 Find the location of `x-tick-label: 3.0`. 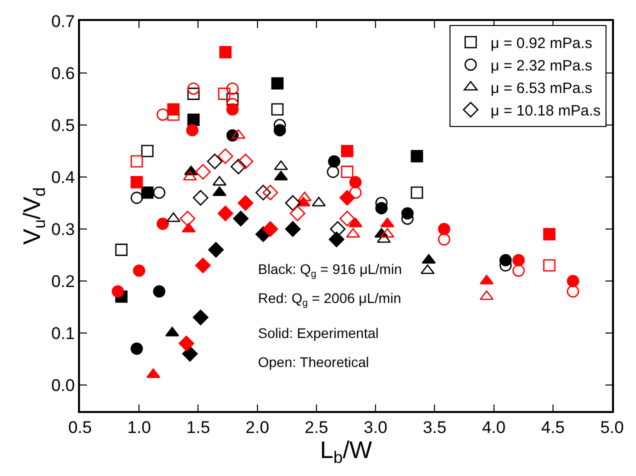

x-tick-label: 3.0 is located at coordinates (376, 428).